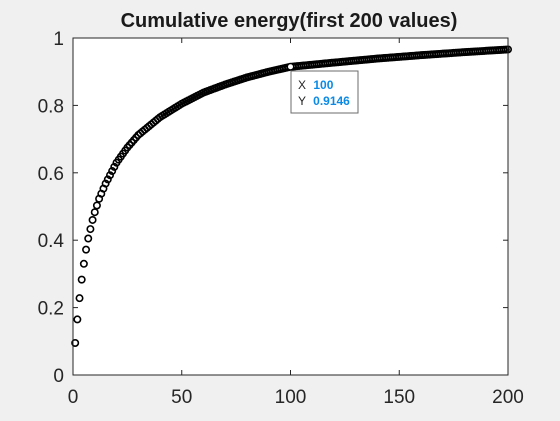  What do you see at coordinates (51, 241) in the screenshot?
I see `y-tick-label: 0.4` at bounding box center [51, 241].